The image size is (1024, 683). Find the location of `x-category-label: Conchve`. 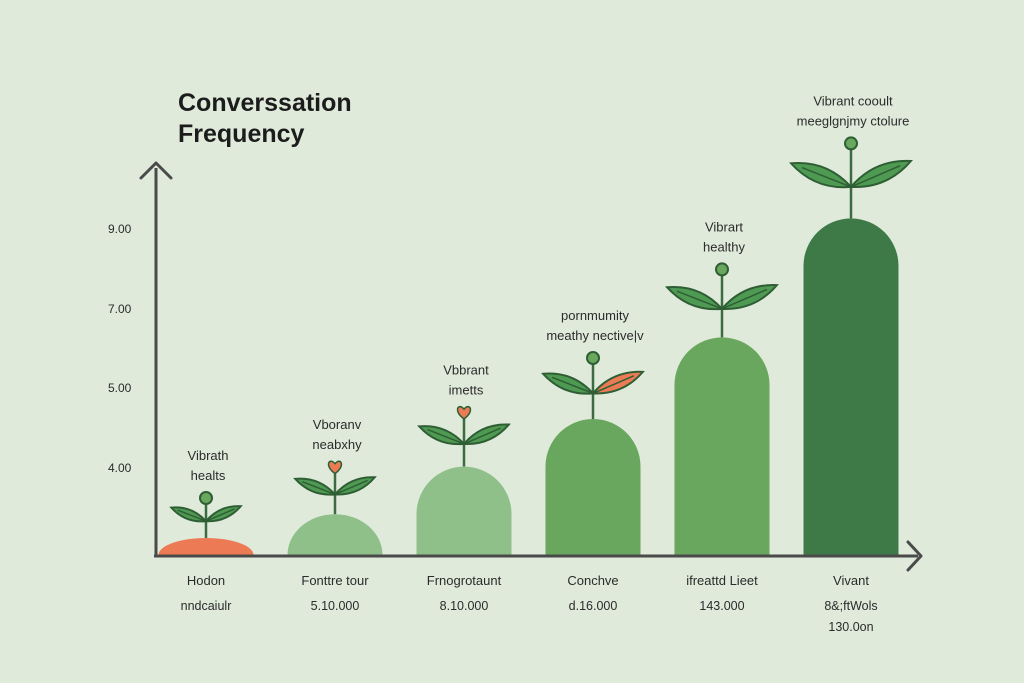

x-category-label: Conchve is located at coordinates (592, 580).